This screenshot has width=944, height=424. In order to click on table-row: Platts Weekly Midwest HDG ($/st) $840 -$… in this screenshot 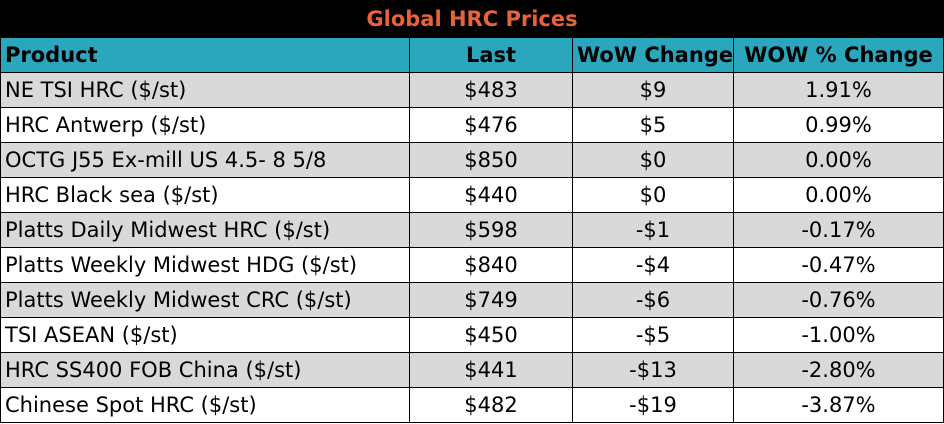, I will do `click(472, 265)`.